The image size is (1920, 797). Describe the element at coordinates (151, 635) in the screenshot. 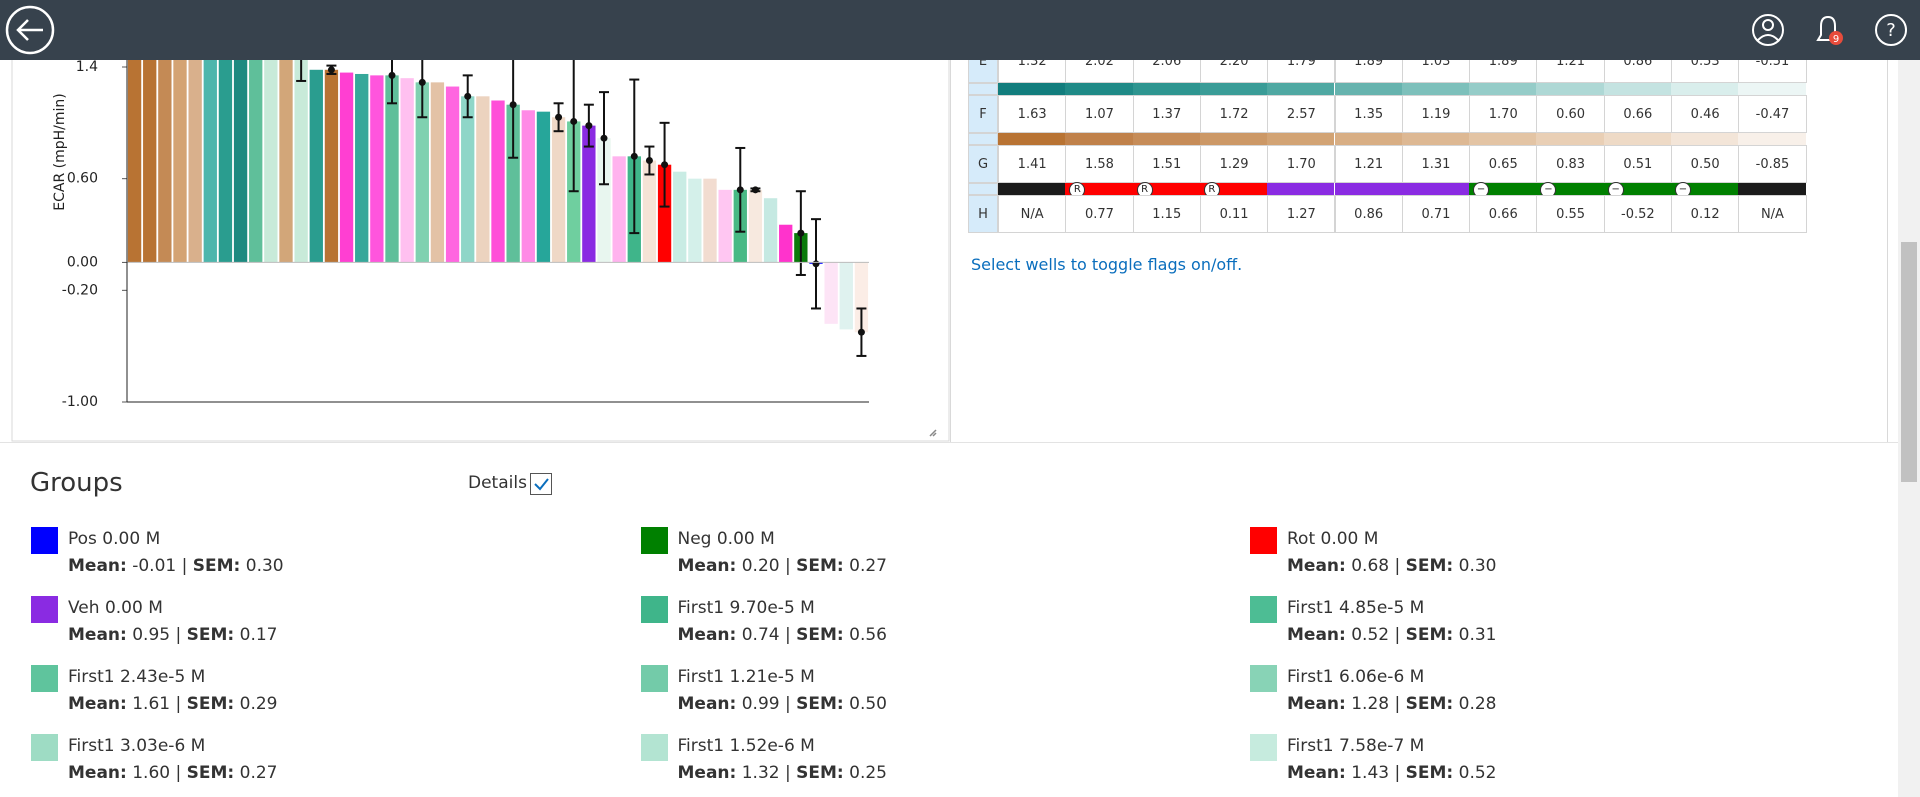

I see `mean-value: 0.95` at that location.